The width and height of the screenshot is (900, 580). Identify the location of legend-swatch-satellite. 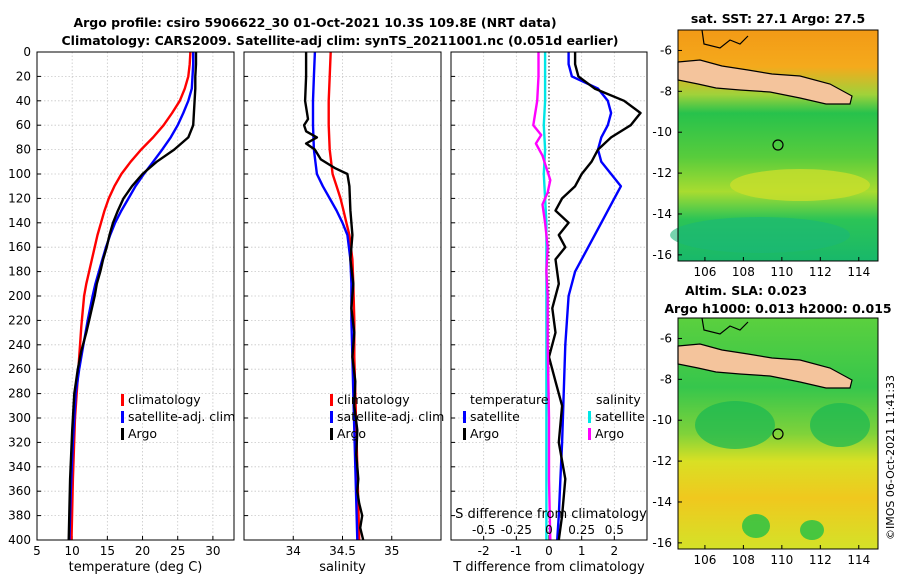
(122, 417).